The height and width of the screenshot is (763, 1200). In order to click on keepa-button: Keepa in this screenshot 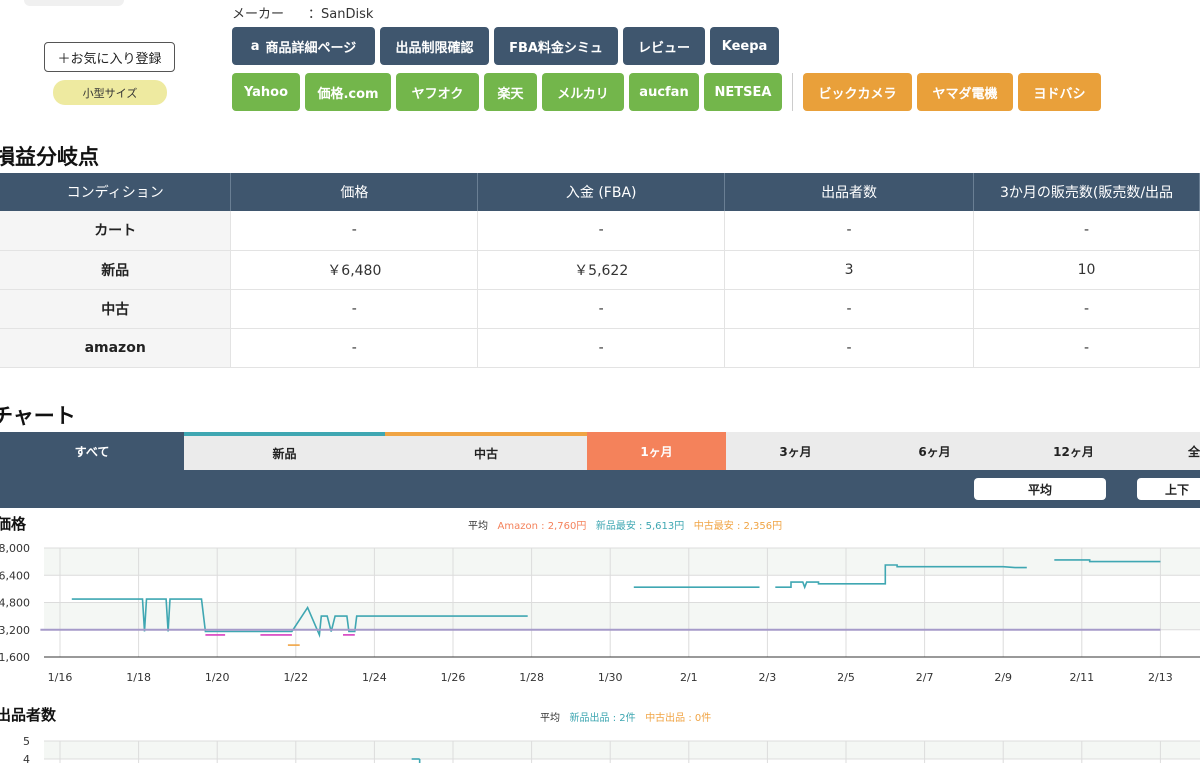, I will do `click(744, 46)`.